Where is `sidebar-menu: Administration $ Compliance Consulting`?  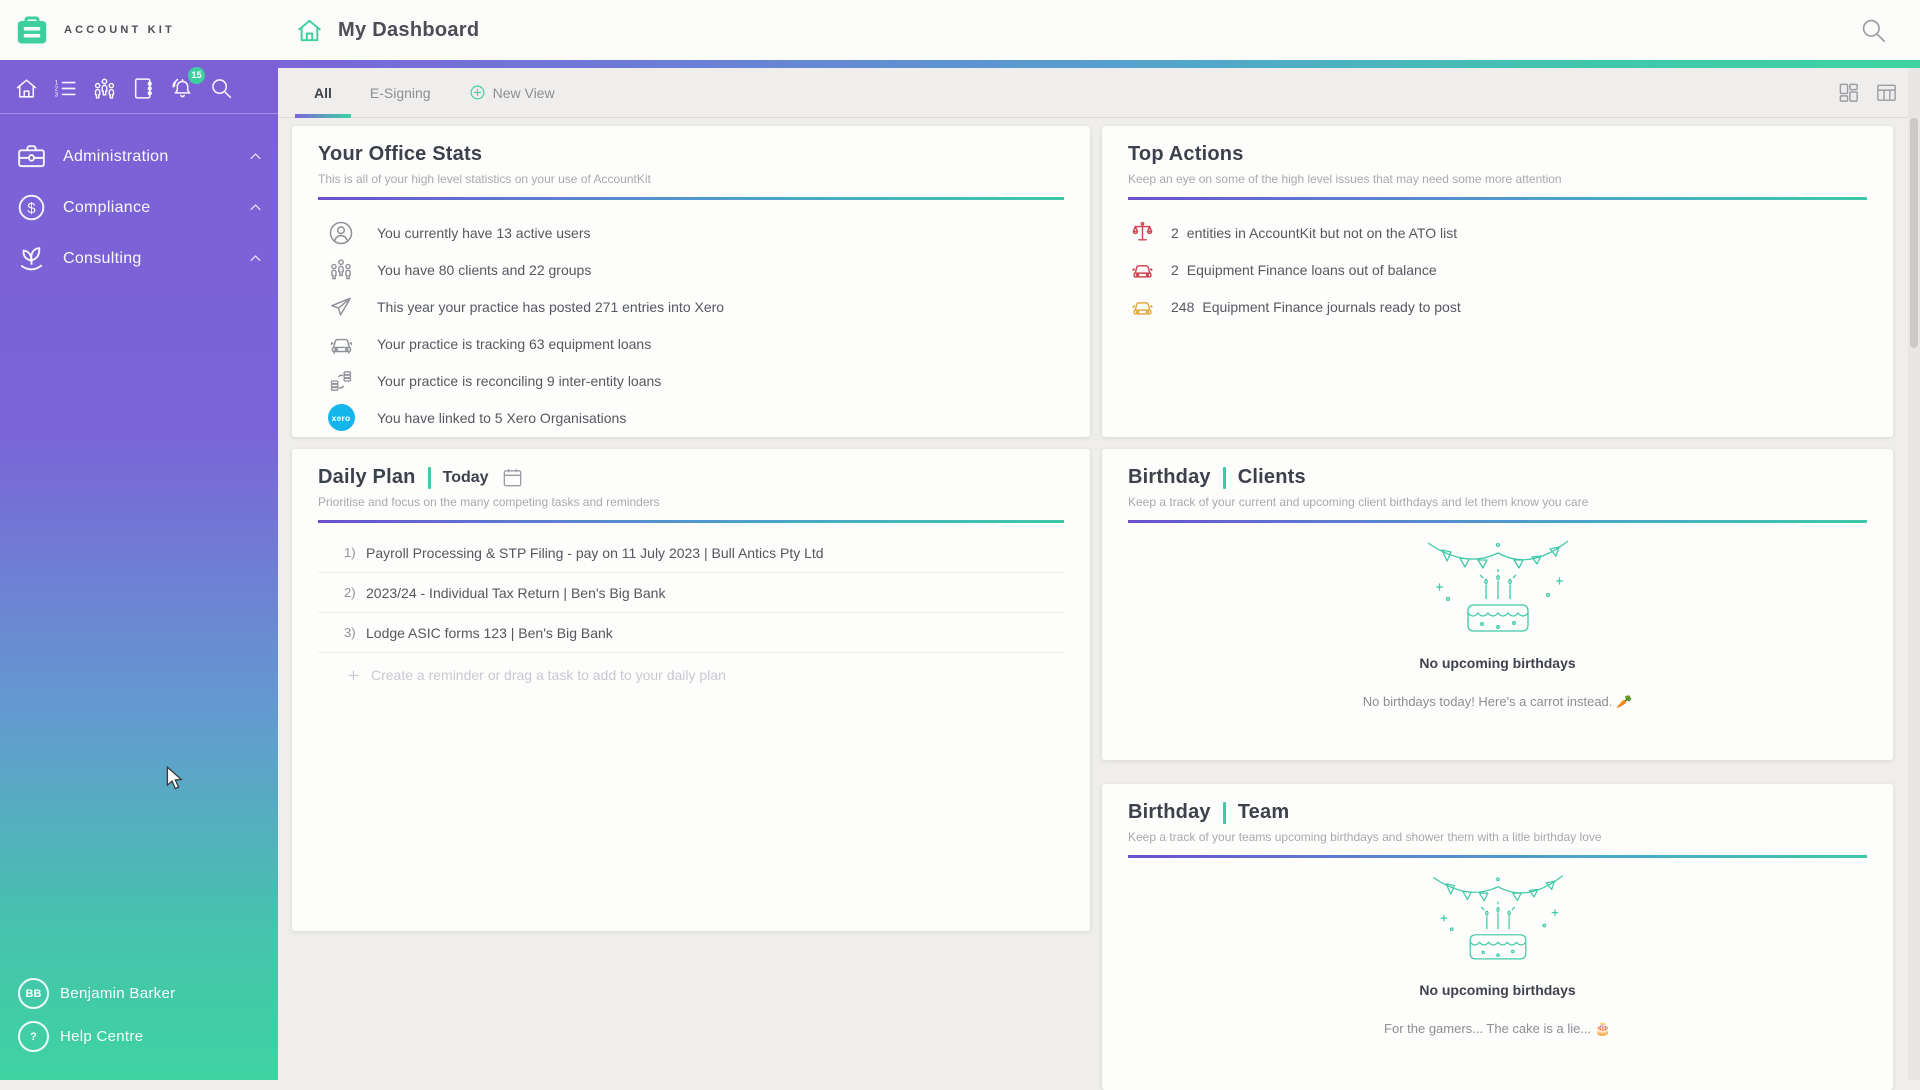
sidebar-menu: Administration $ Compliance Consulting is located at coordinates (139, 207).